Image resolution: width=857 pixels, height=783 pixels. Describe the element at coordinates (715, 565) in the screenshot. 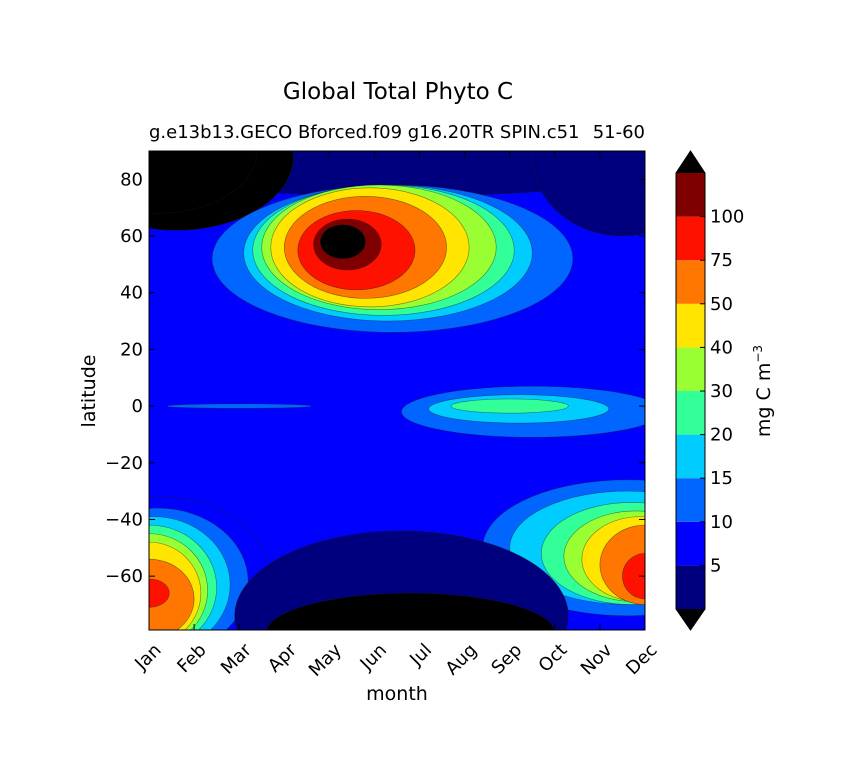

I see `colorbar-tick-label: 5` at that location.